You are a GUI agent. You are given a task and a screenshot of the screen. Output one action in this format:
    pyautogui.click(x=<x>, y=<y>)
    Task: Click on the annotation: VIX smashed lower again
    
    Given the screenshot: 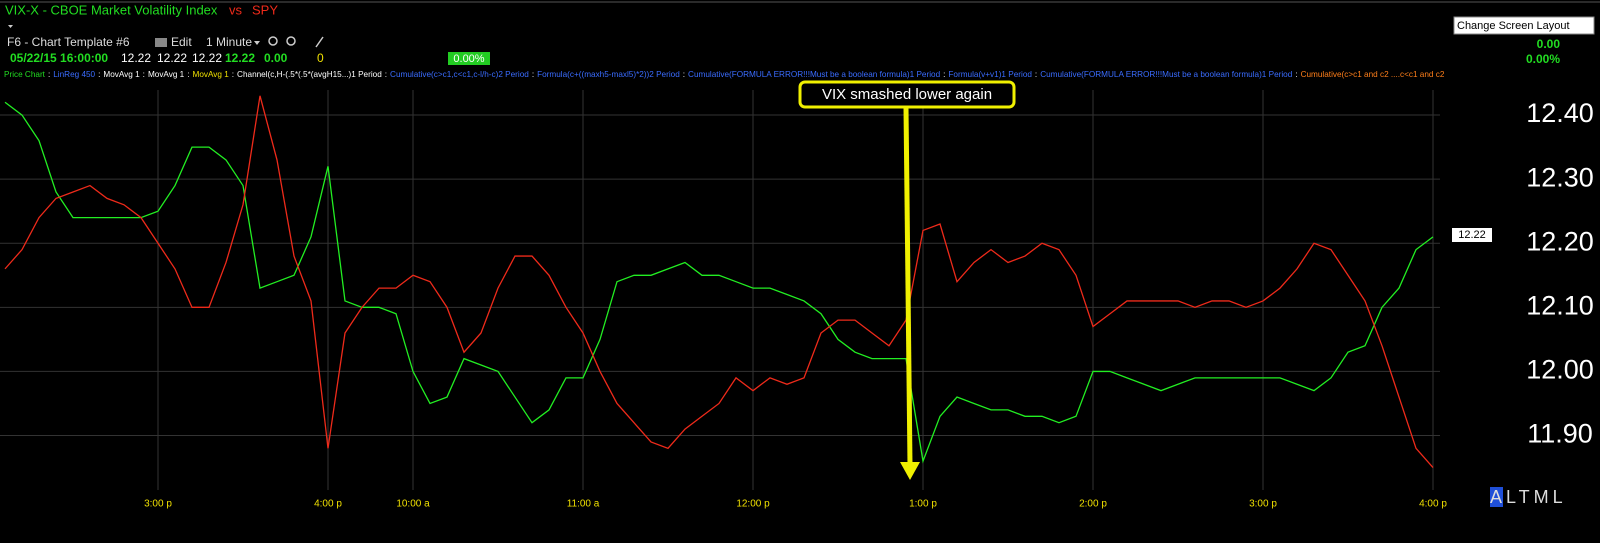 What is the action you would take?
    pyautogui.click(x=907, y=94)
    